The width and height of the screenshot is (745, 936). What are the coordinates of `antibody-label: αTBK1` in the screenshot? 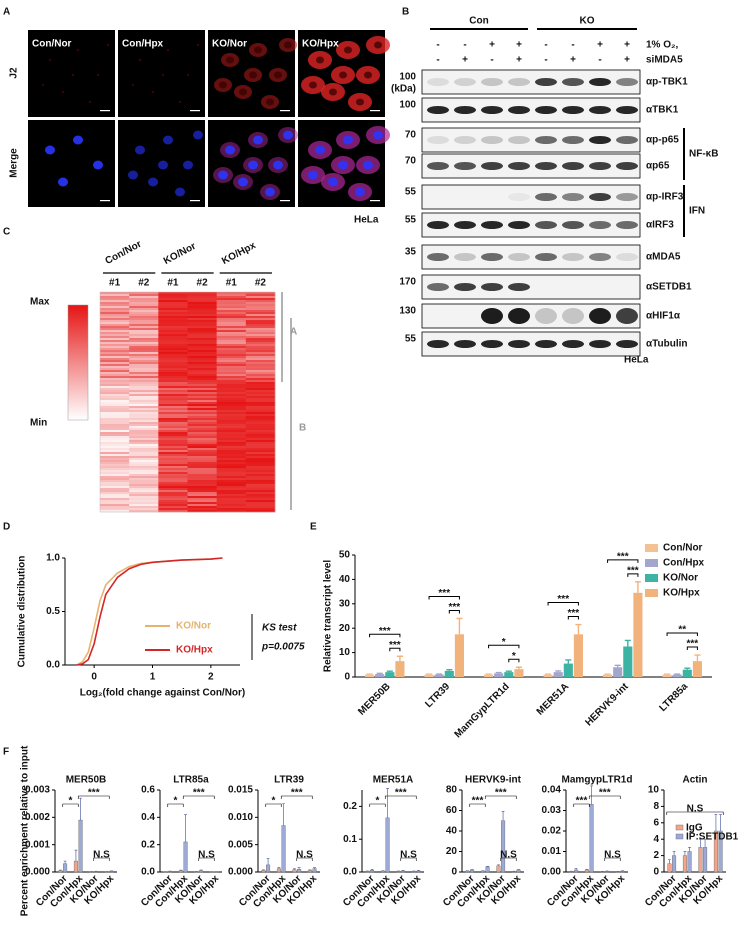 It's located at (662, 110).